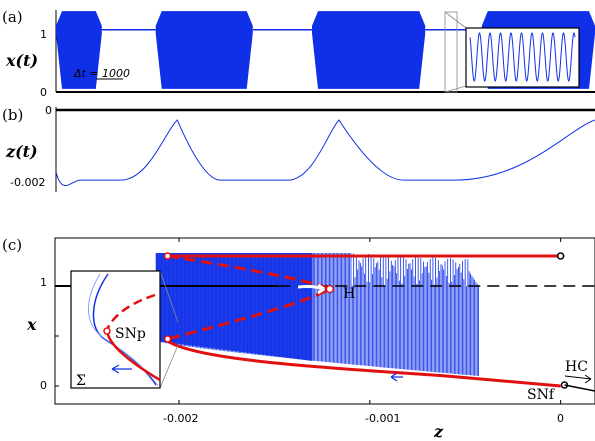 This screenshot has height=441, width=595. I want to click on panel-b-label: (b), so click(12, 115).